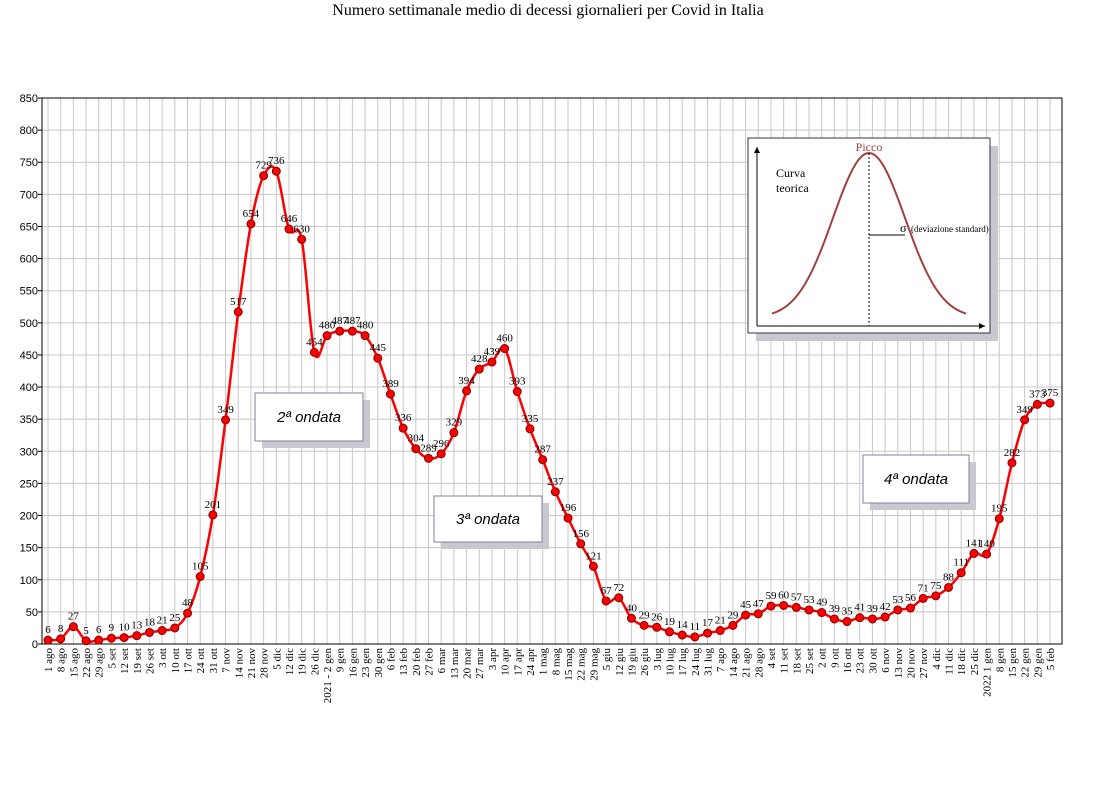  I want to click on data-label: 195, so click(999, 509).